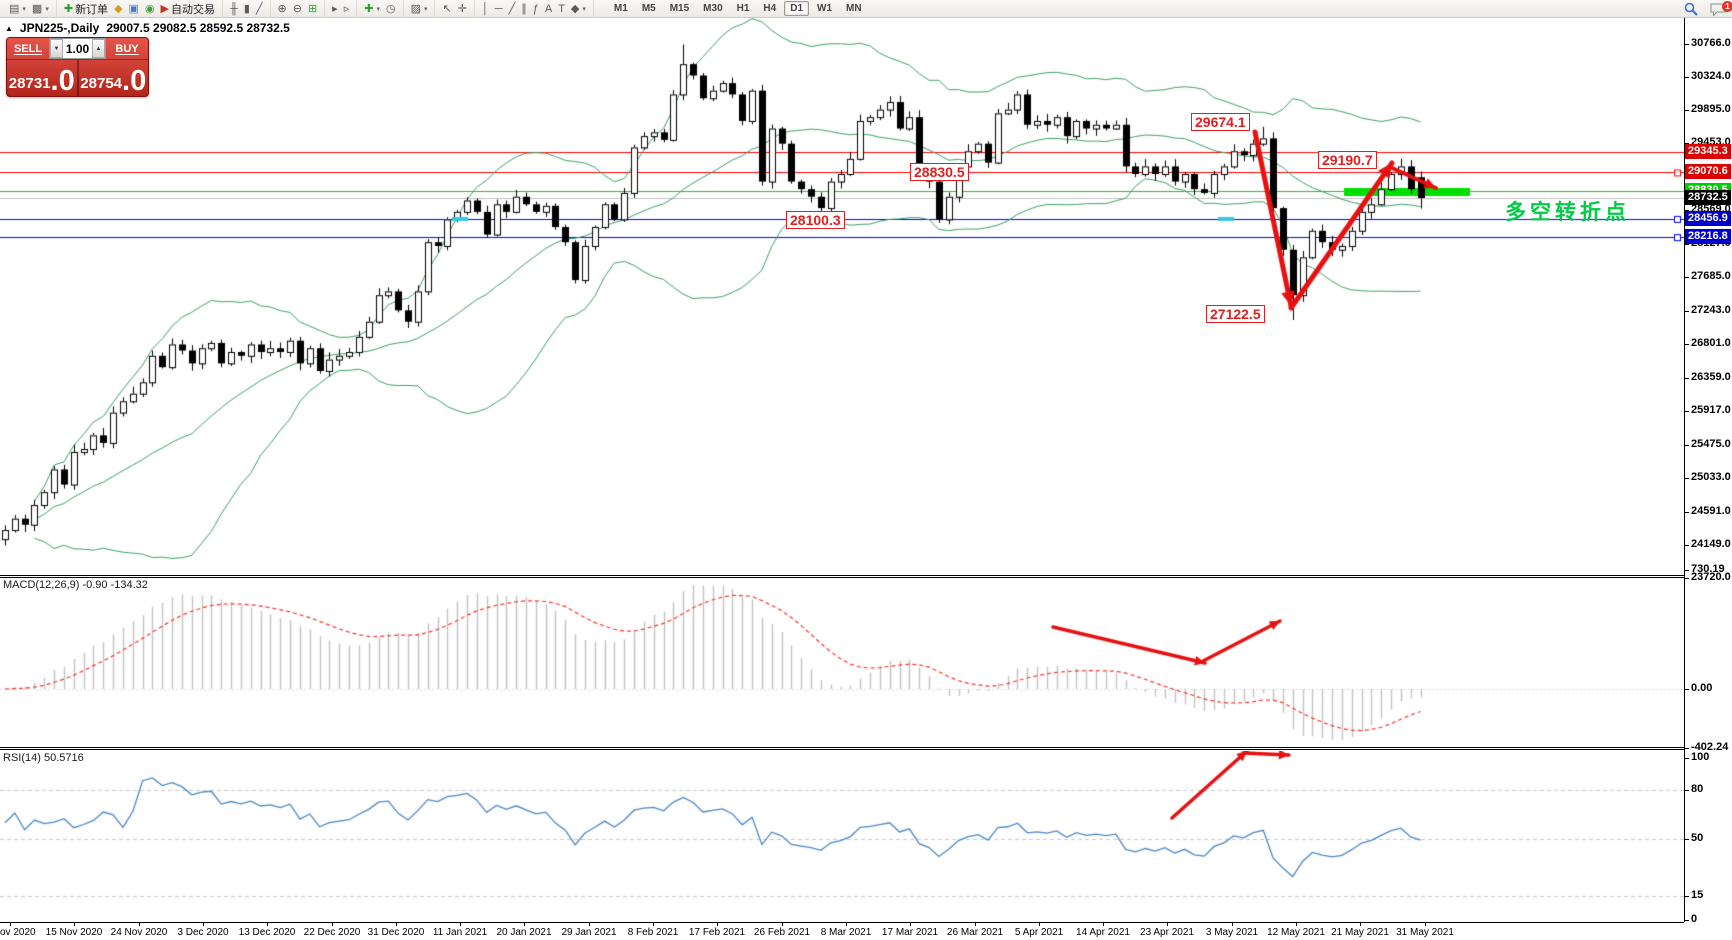 Image resolution: width=1732 pixels, height=940 pixels. I want to click on date-label: 3 Dec 2020, so click(203, 932).